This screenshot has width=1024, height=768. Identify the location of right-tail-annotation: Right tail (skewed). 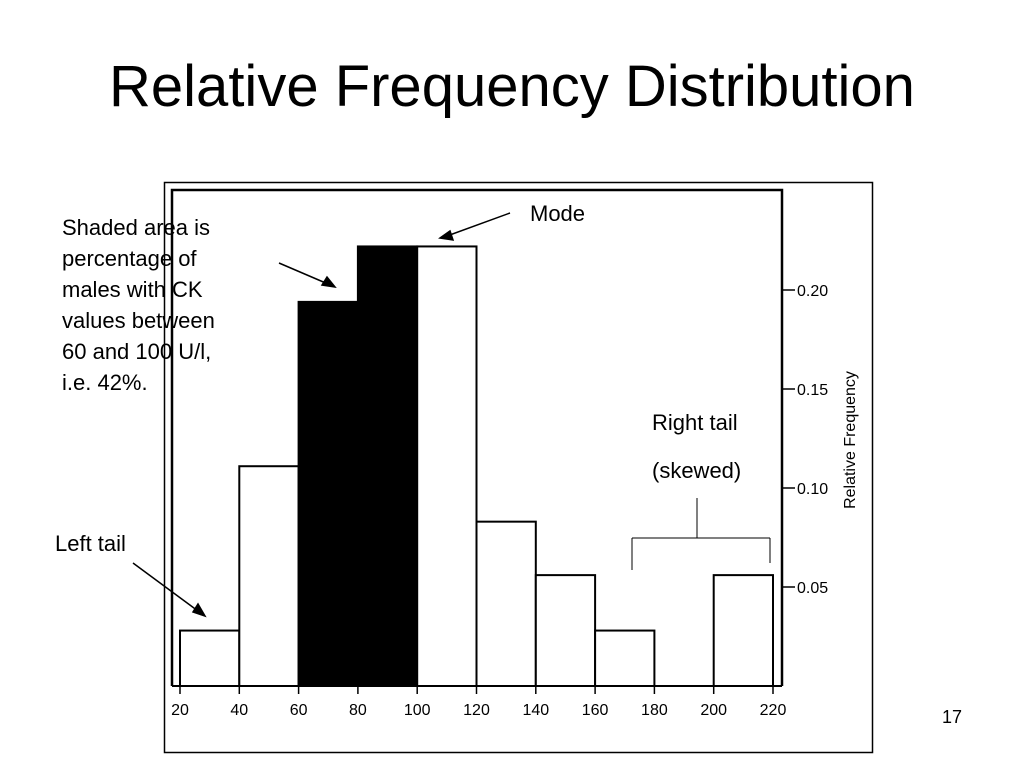
(696, 447).